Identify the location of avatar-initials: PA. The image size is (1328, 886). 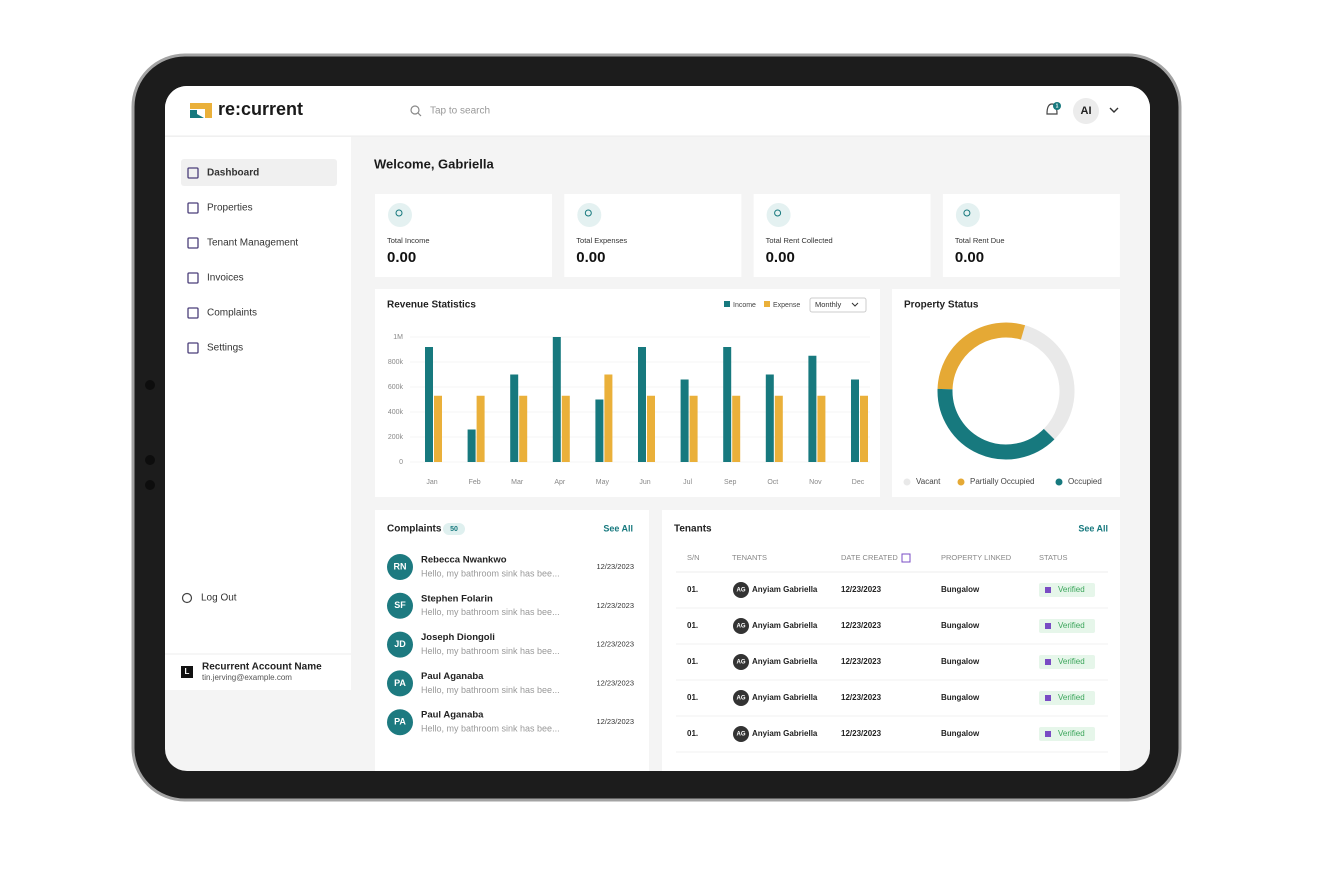
(400, 722).